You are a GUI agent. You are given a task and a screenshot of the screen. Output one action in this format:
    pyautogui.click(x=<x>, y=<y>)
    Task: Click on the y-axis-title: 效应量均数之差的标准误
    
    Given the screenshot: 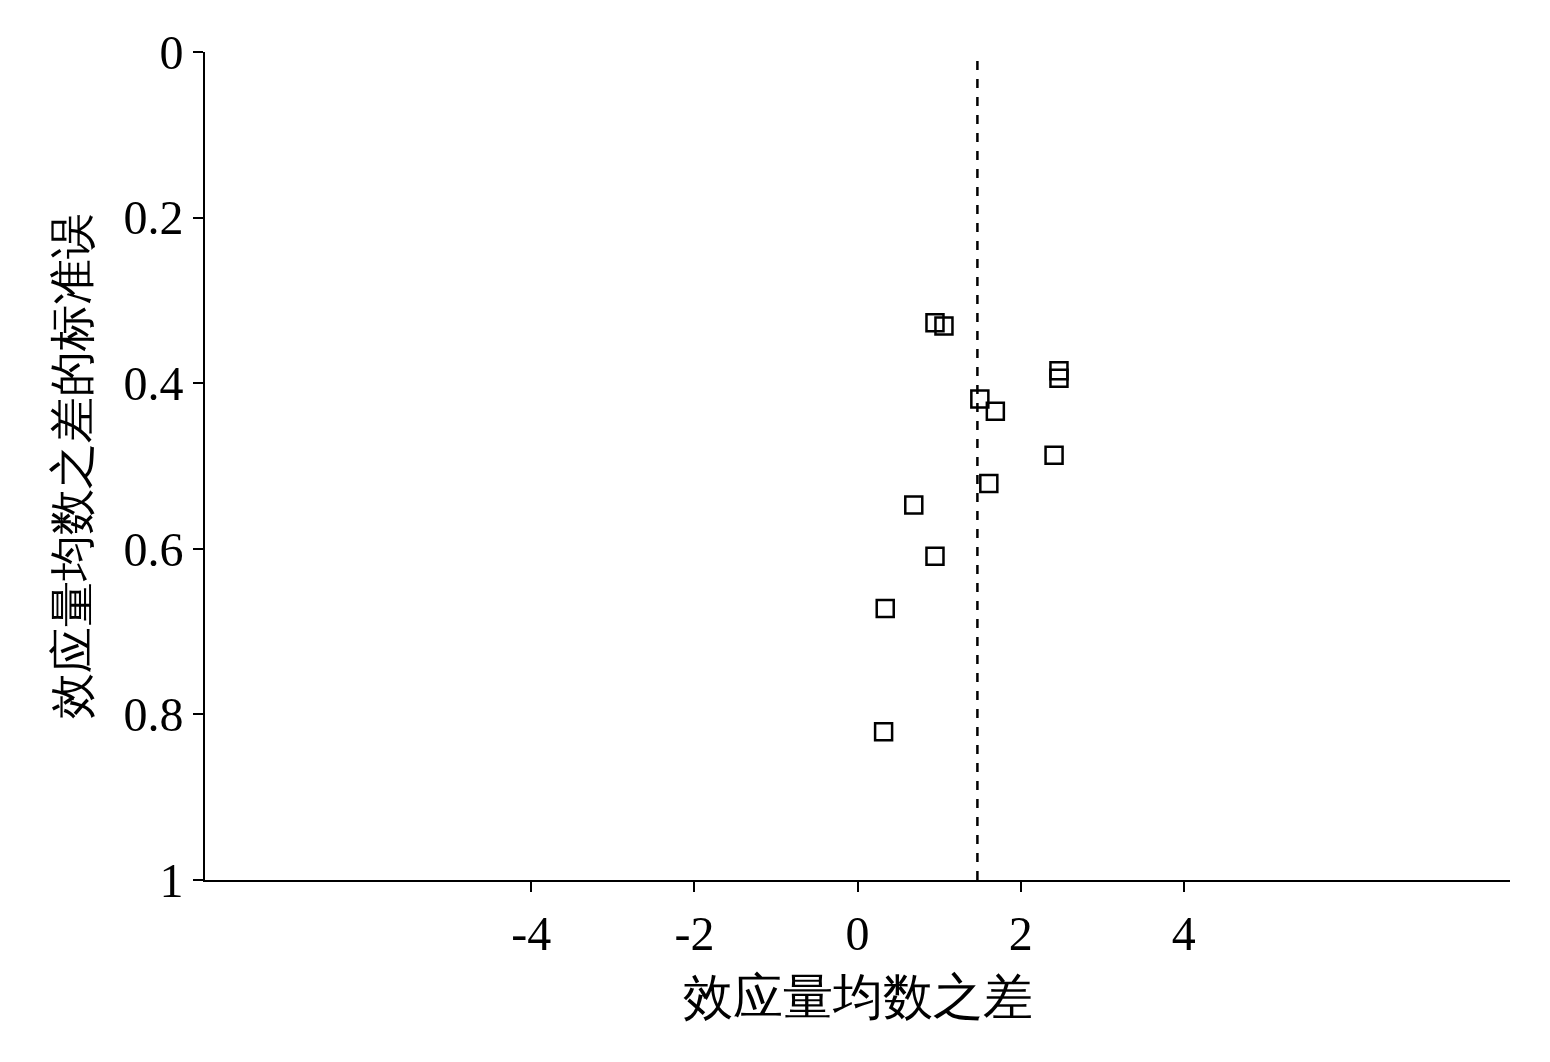 What is the action you would take?
    pyautogui.click(x=73, y=466)
    